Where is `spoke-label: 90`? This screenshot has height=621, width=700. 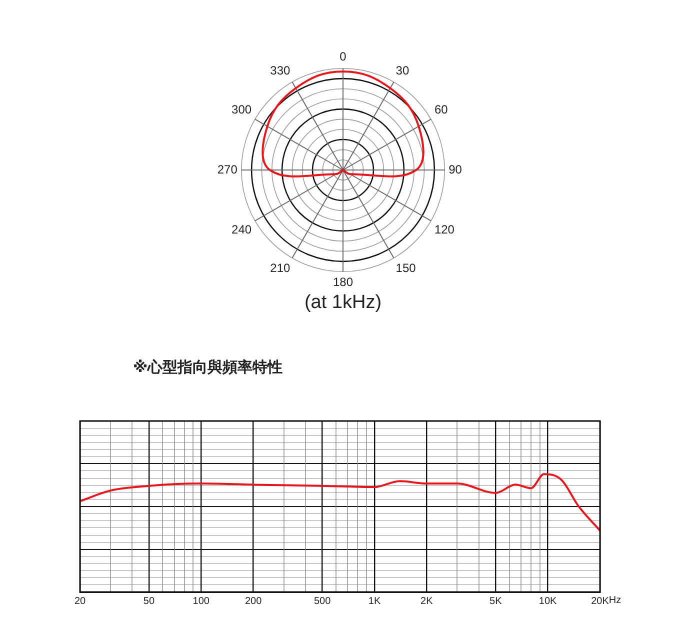 spoke-label: 90 is located at coordinates (455, 169).